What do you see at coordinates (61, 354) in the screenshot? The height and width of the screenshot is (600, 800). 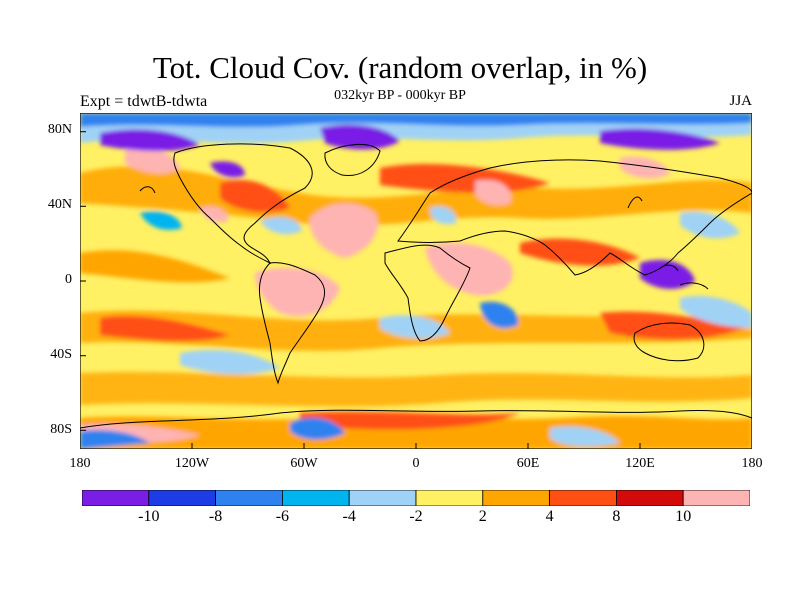 I see `lat-label-40s: 40S` at bounding box center [61, 354].